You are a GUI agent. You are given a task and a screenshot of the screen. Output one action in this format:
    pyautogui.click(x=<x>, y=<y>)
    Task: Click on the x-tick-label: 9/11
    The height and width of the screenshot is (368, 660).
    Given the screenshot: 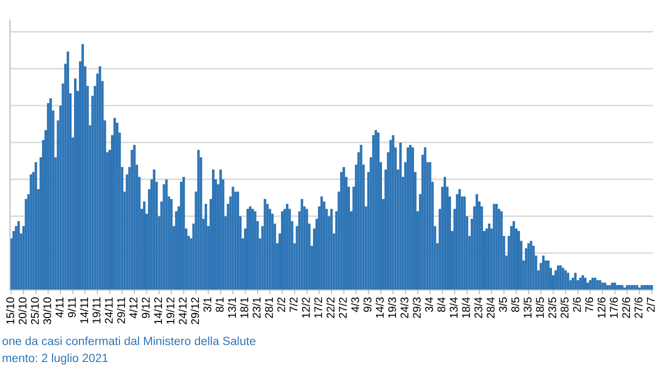 What is the action you would take?
    pyautogui.click(x=72, y=307)
    